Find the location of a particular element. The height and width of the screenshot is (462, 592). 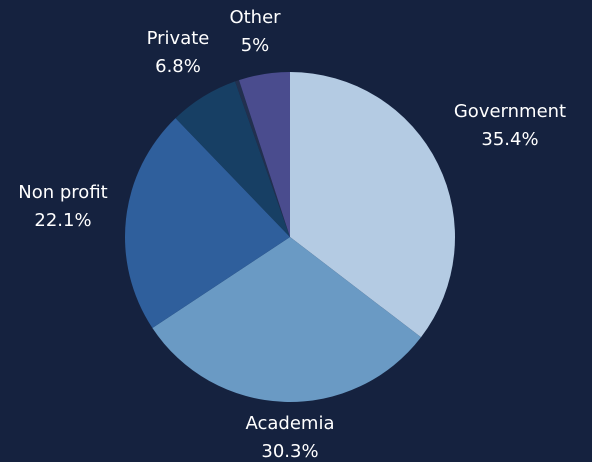

slice-label: Other is located at coordinates (255, 17).